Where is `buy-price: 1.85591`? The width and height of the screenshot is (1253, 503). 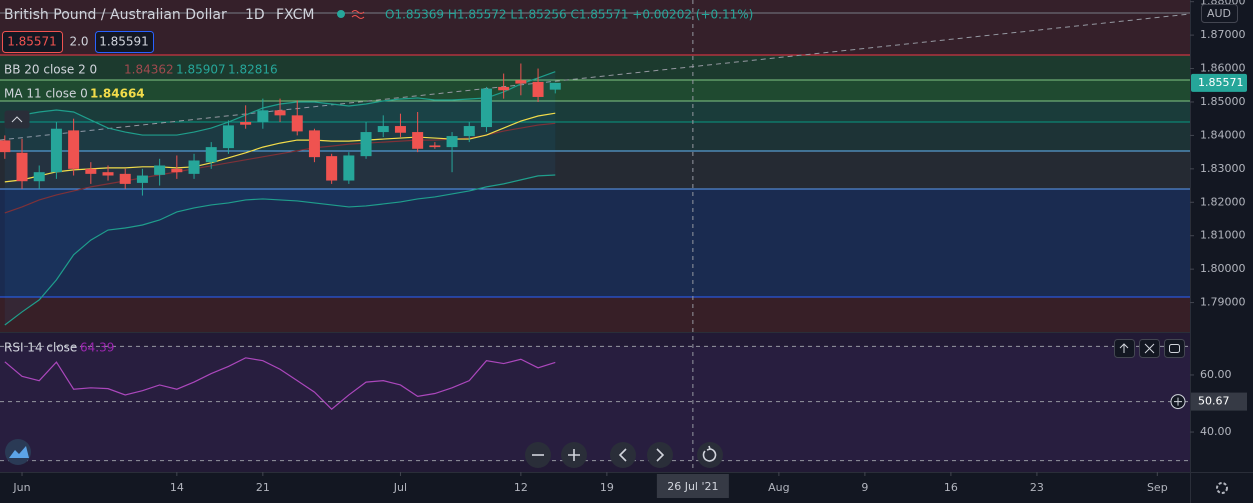 buy-price: 1.85591 is located at coordinates (124, 42).